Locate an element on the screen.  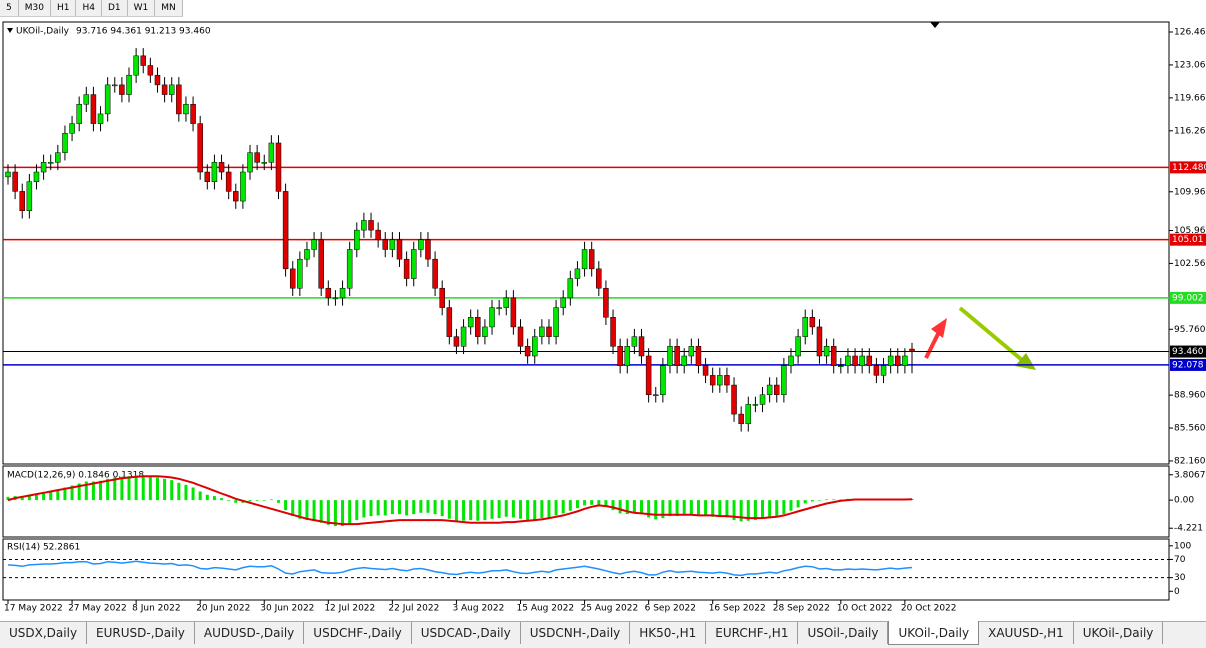
y-tick-label: -4.221 is located at coordinates (1188, 529).